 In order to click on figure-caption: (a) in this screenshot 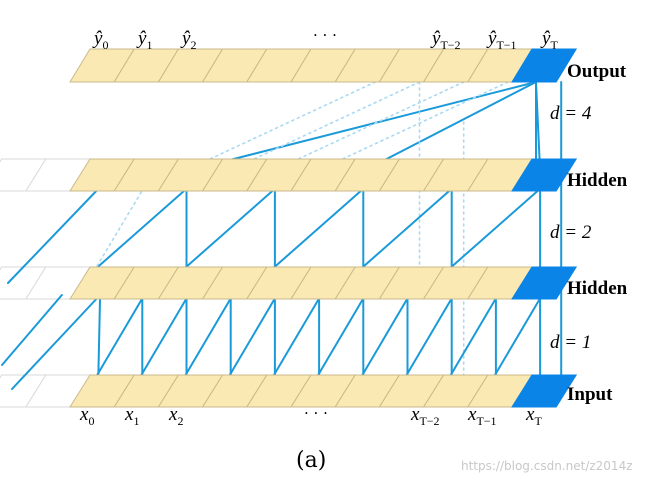, I will do `click(311, 460)`.